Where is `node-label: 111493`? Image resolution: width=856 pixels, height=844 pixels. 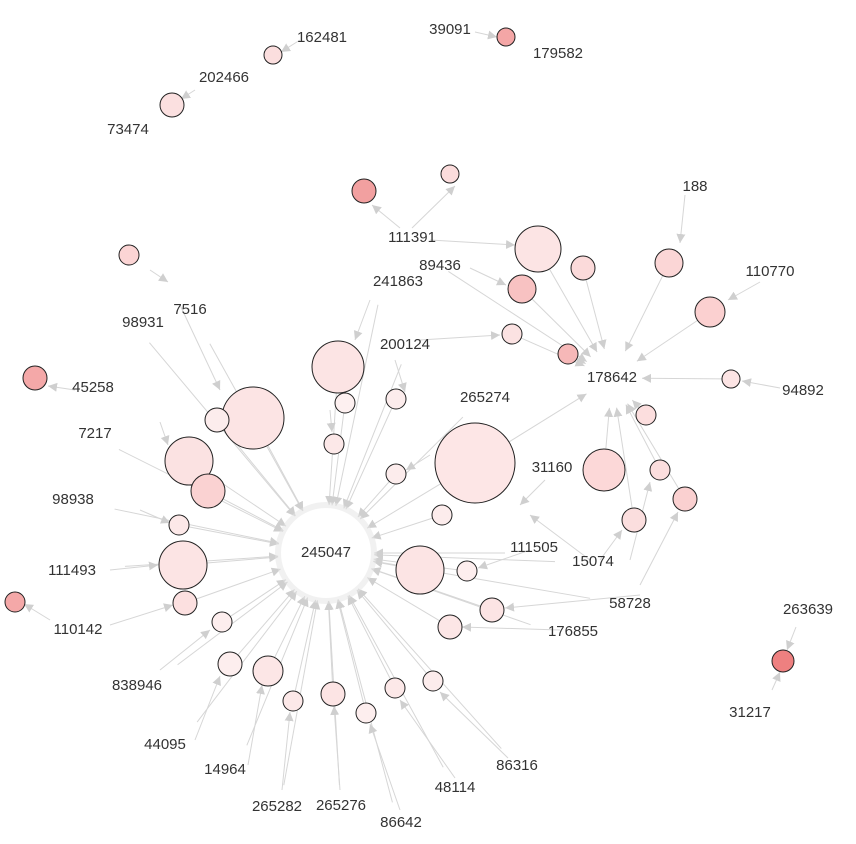
node-label: 111493 is located at coordinates (72, 570).